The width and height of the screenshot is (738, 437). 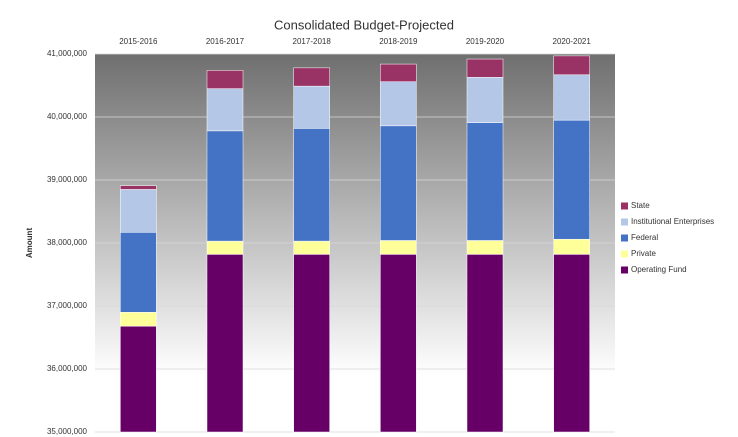 I want to click on y-tick-label: 39,000,000, so click(x=67, y=179).